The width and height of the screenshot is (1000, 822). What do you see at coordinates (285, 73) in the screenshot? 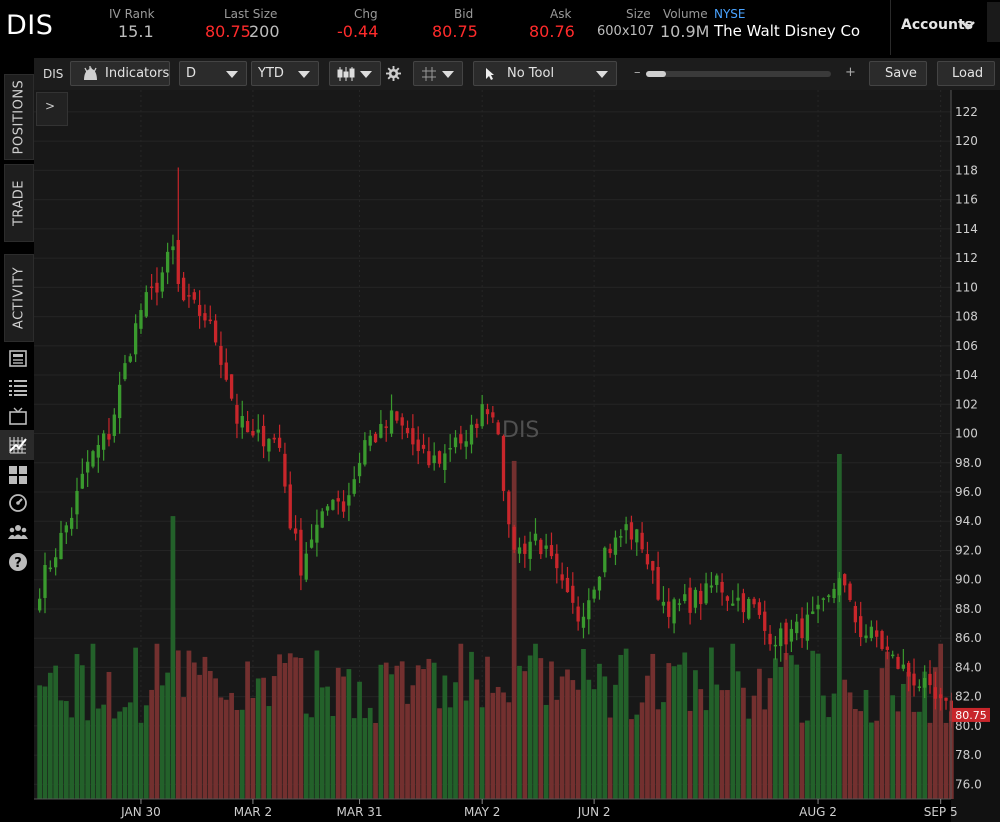
I see `timeframe-dropdown: YTD` at bounding box center [285, 73].